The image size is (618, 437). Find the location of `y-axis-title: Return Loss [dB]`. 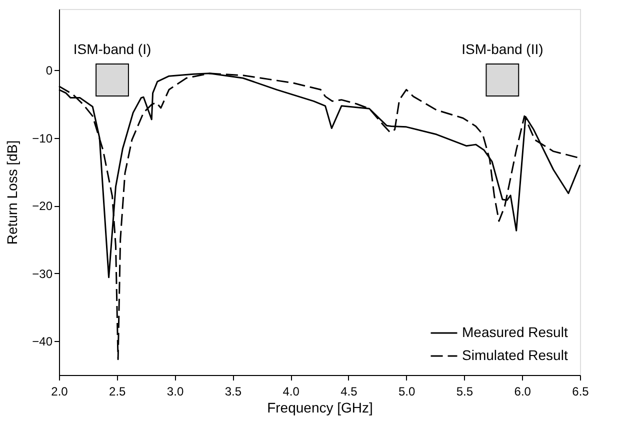

y-axis-title: Return Loss [dB] is located at coordinates (12, 192).